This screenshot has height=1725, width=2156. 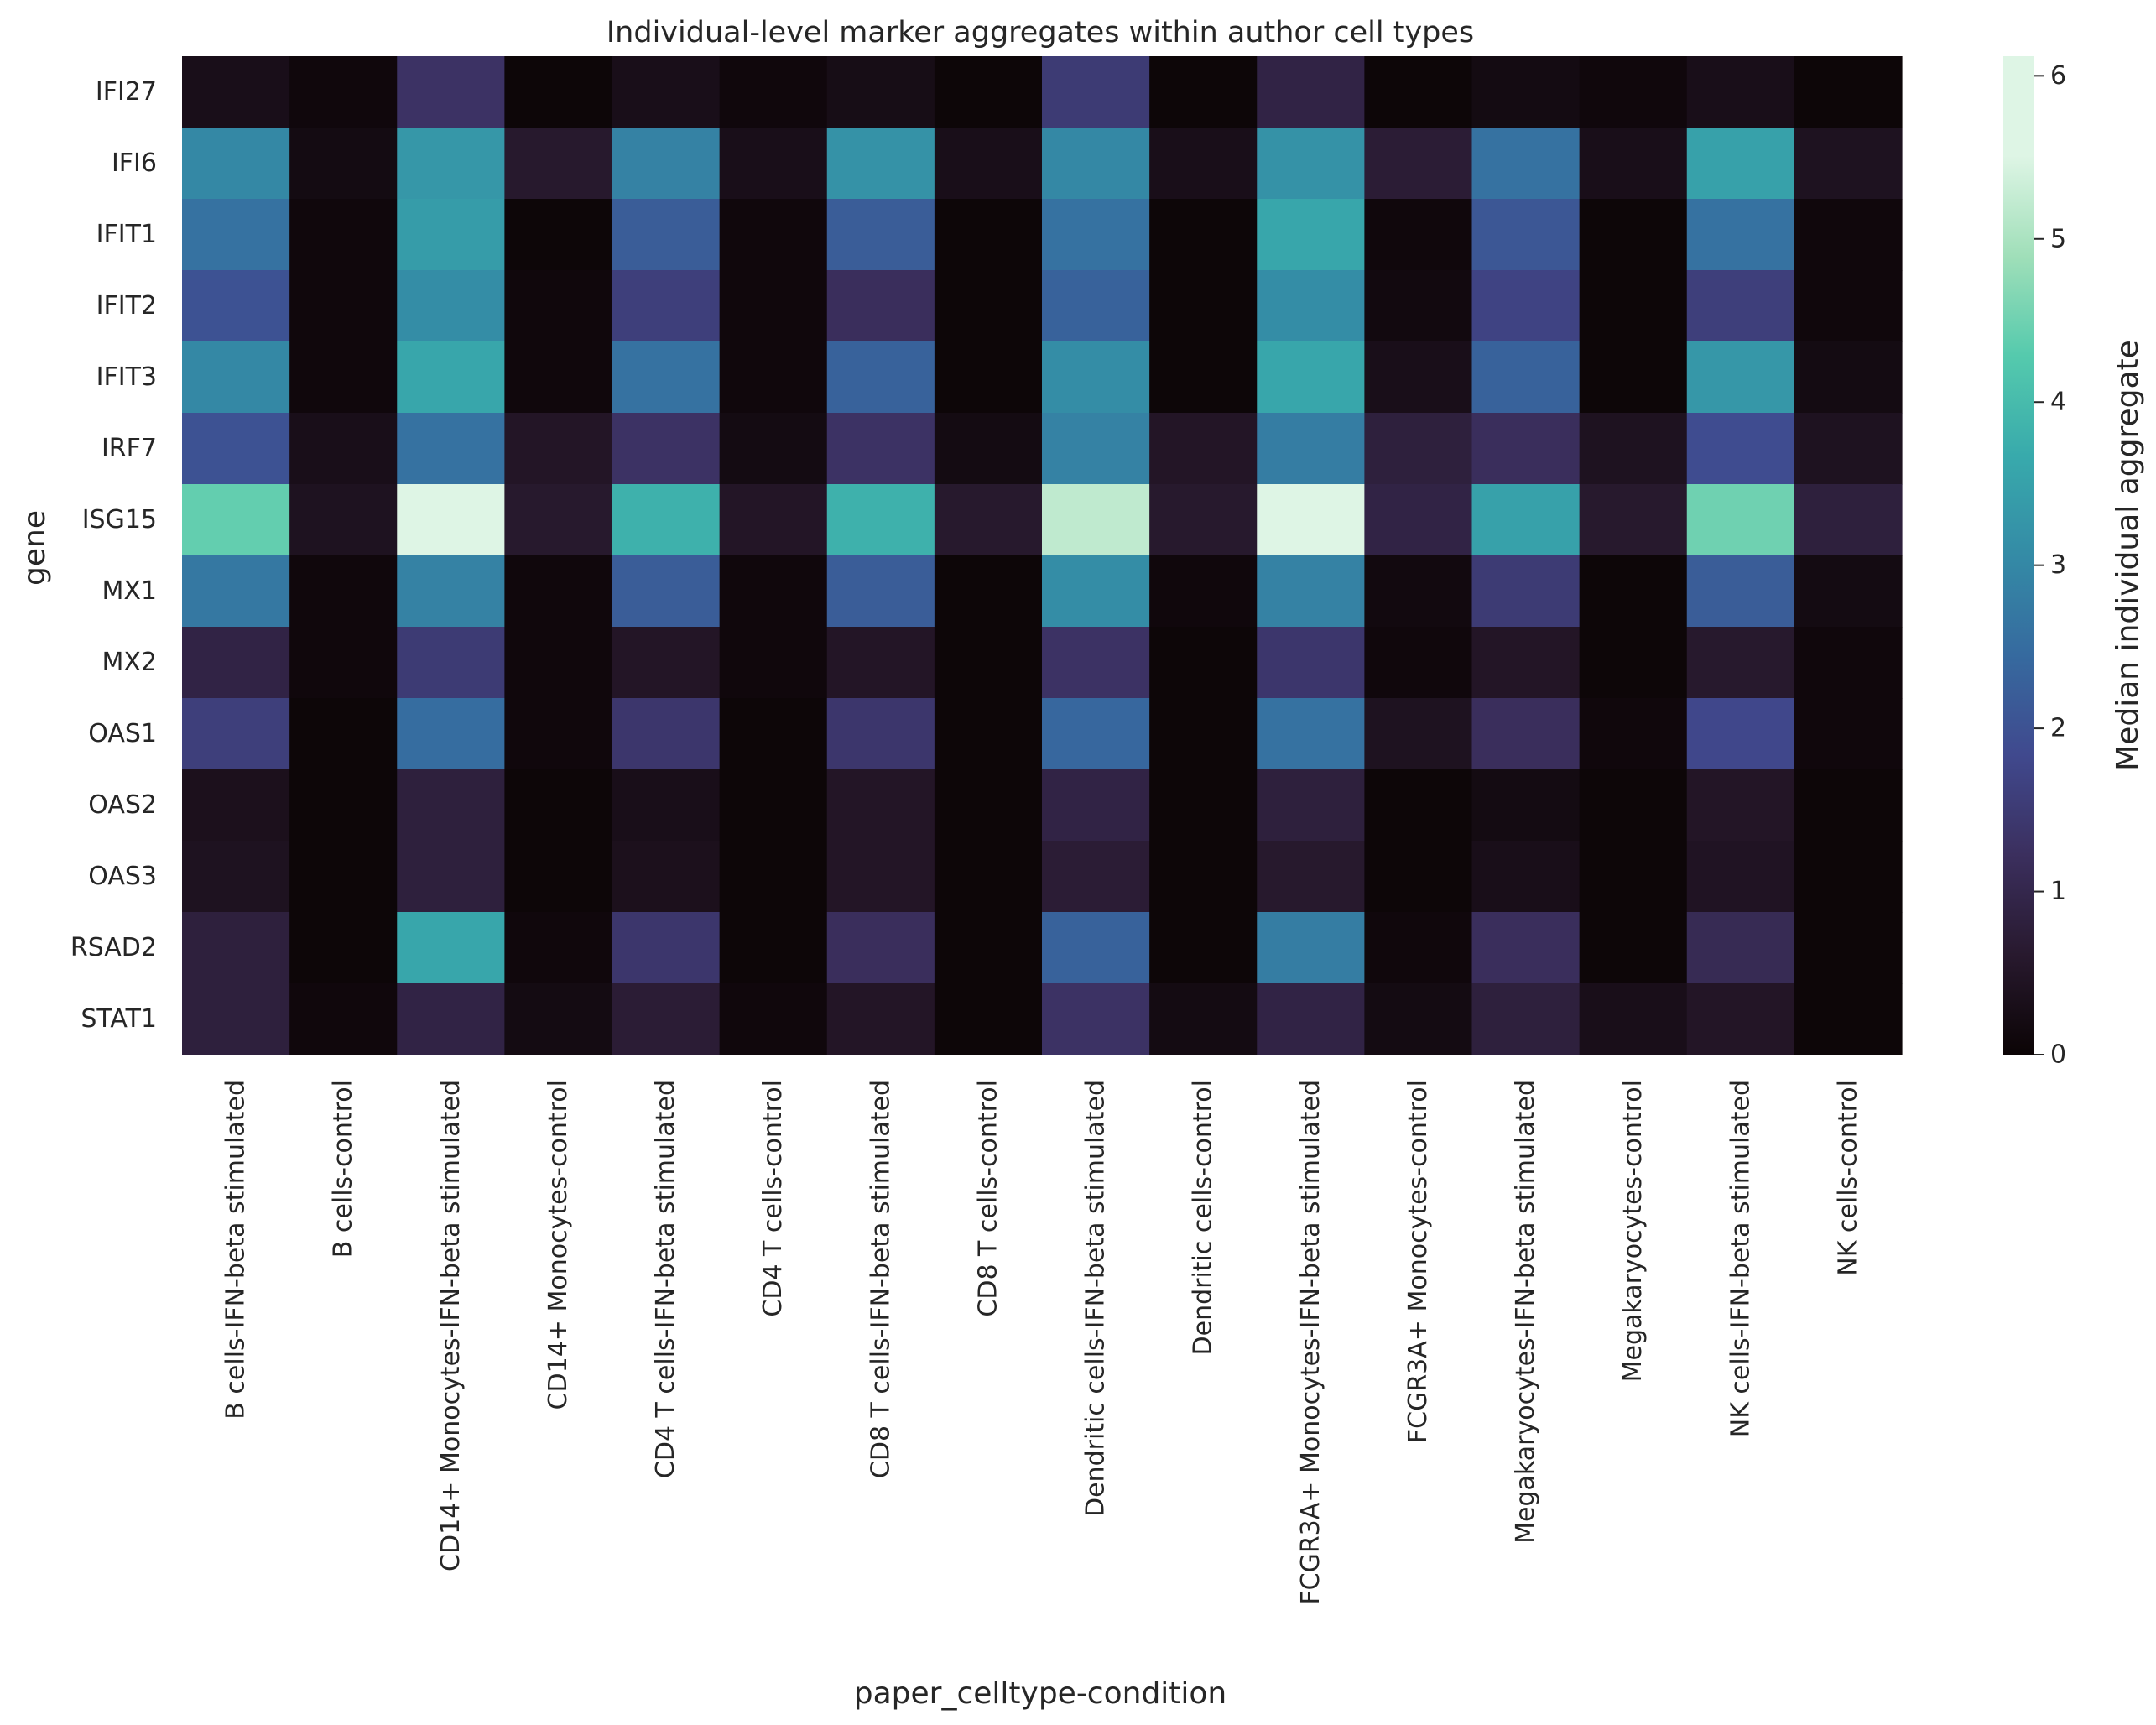 I want to click on row-label: ISG15, so click(x=119, y=519).